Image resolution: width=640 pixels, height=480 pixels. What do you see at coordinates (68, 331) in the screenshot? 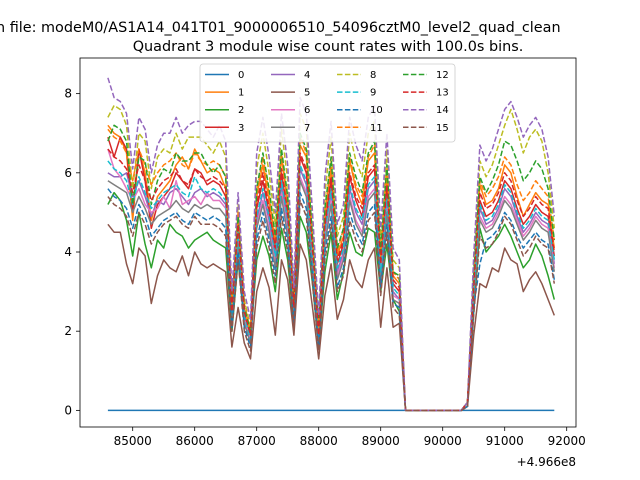
I see `y-tick-label: 2` at bounding box center [68, 331].